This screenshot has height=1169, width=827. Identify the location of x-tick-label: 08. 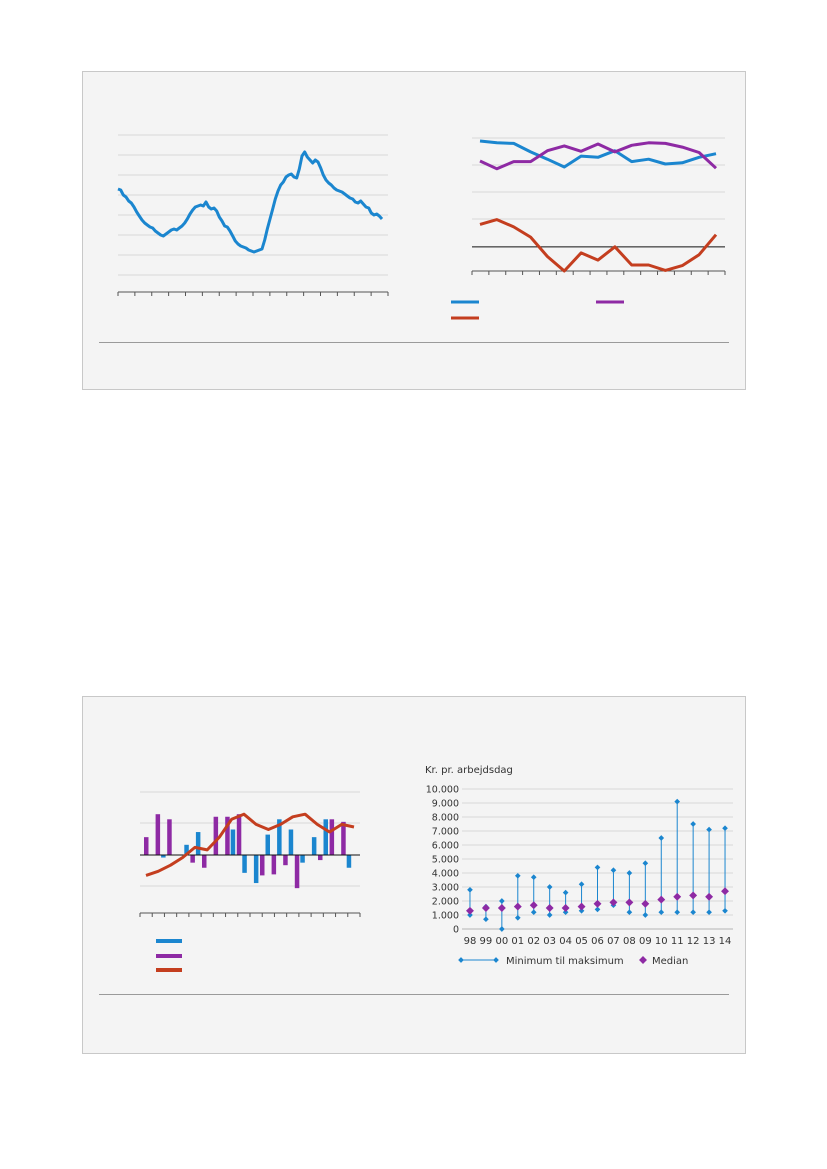
(629, 941).